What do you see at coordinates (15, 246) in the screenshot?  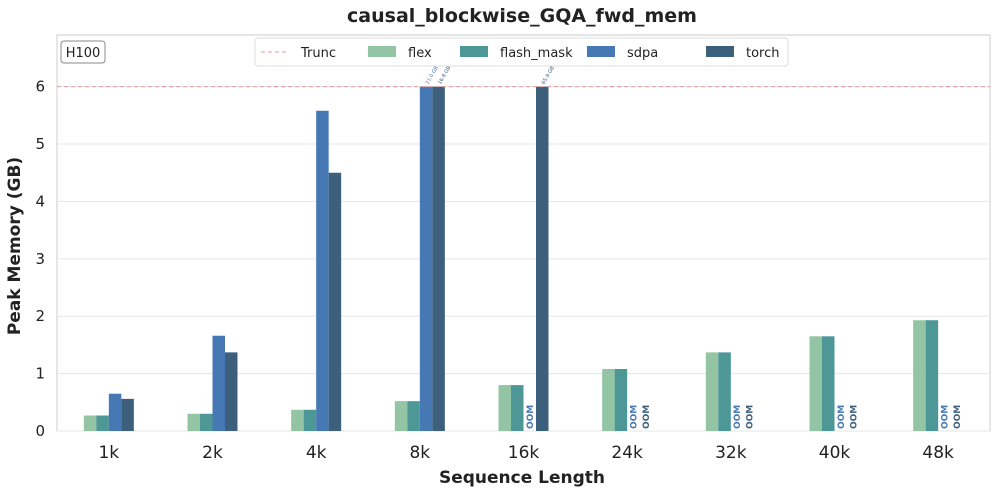 I see `y-axis-label: Peak Memory (GB)` at bounding box center [15, 246].